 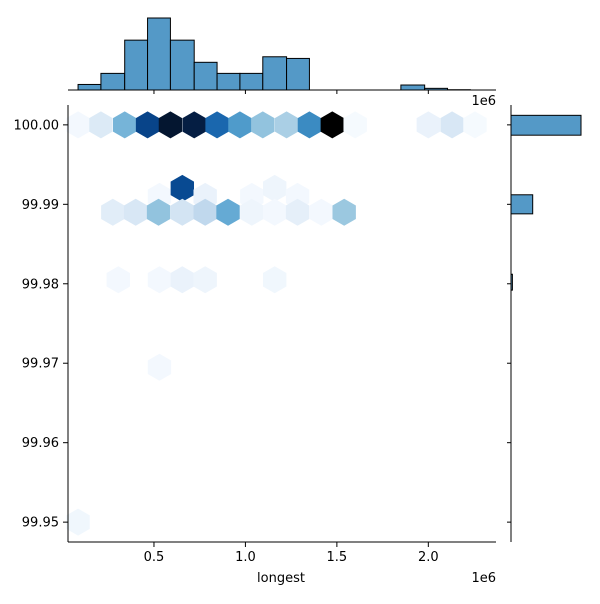 What do you see at coordinates (546, 323) in the screenshot?
I see `right-histogram` at bounding box center [546, 323].